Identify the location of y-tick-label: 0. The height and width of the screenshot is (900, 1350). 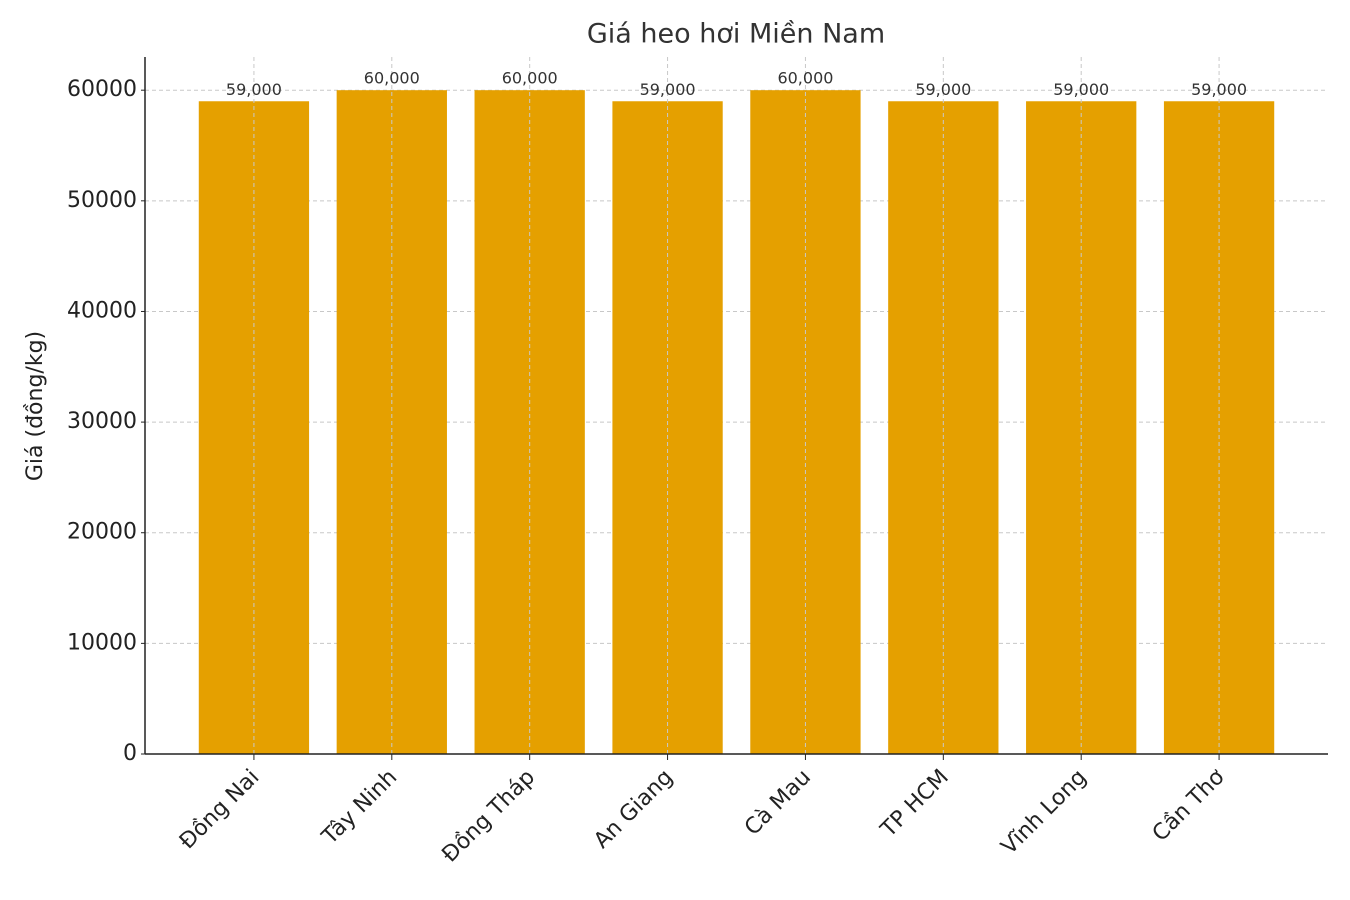
(130, 753).